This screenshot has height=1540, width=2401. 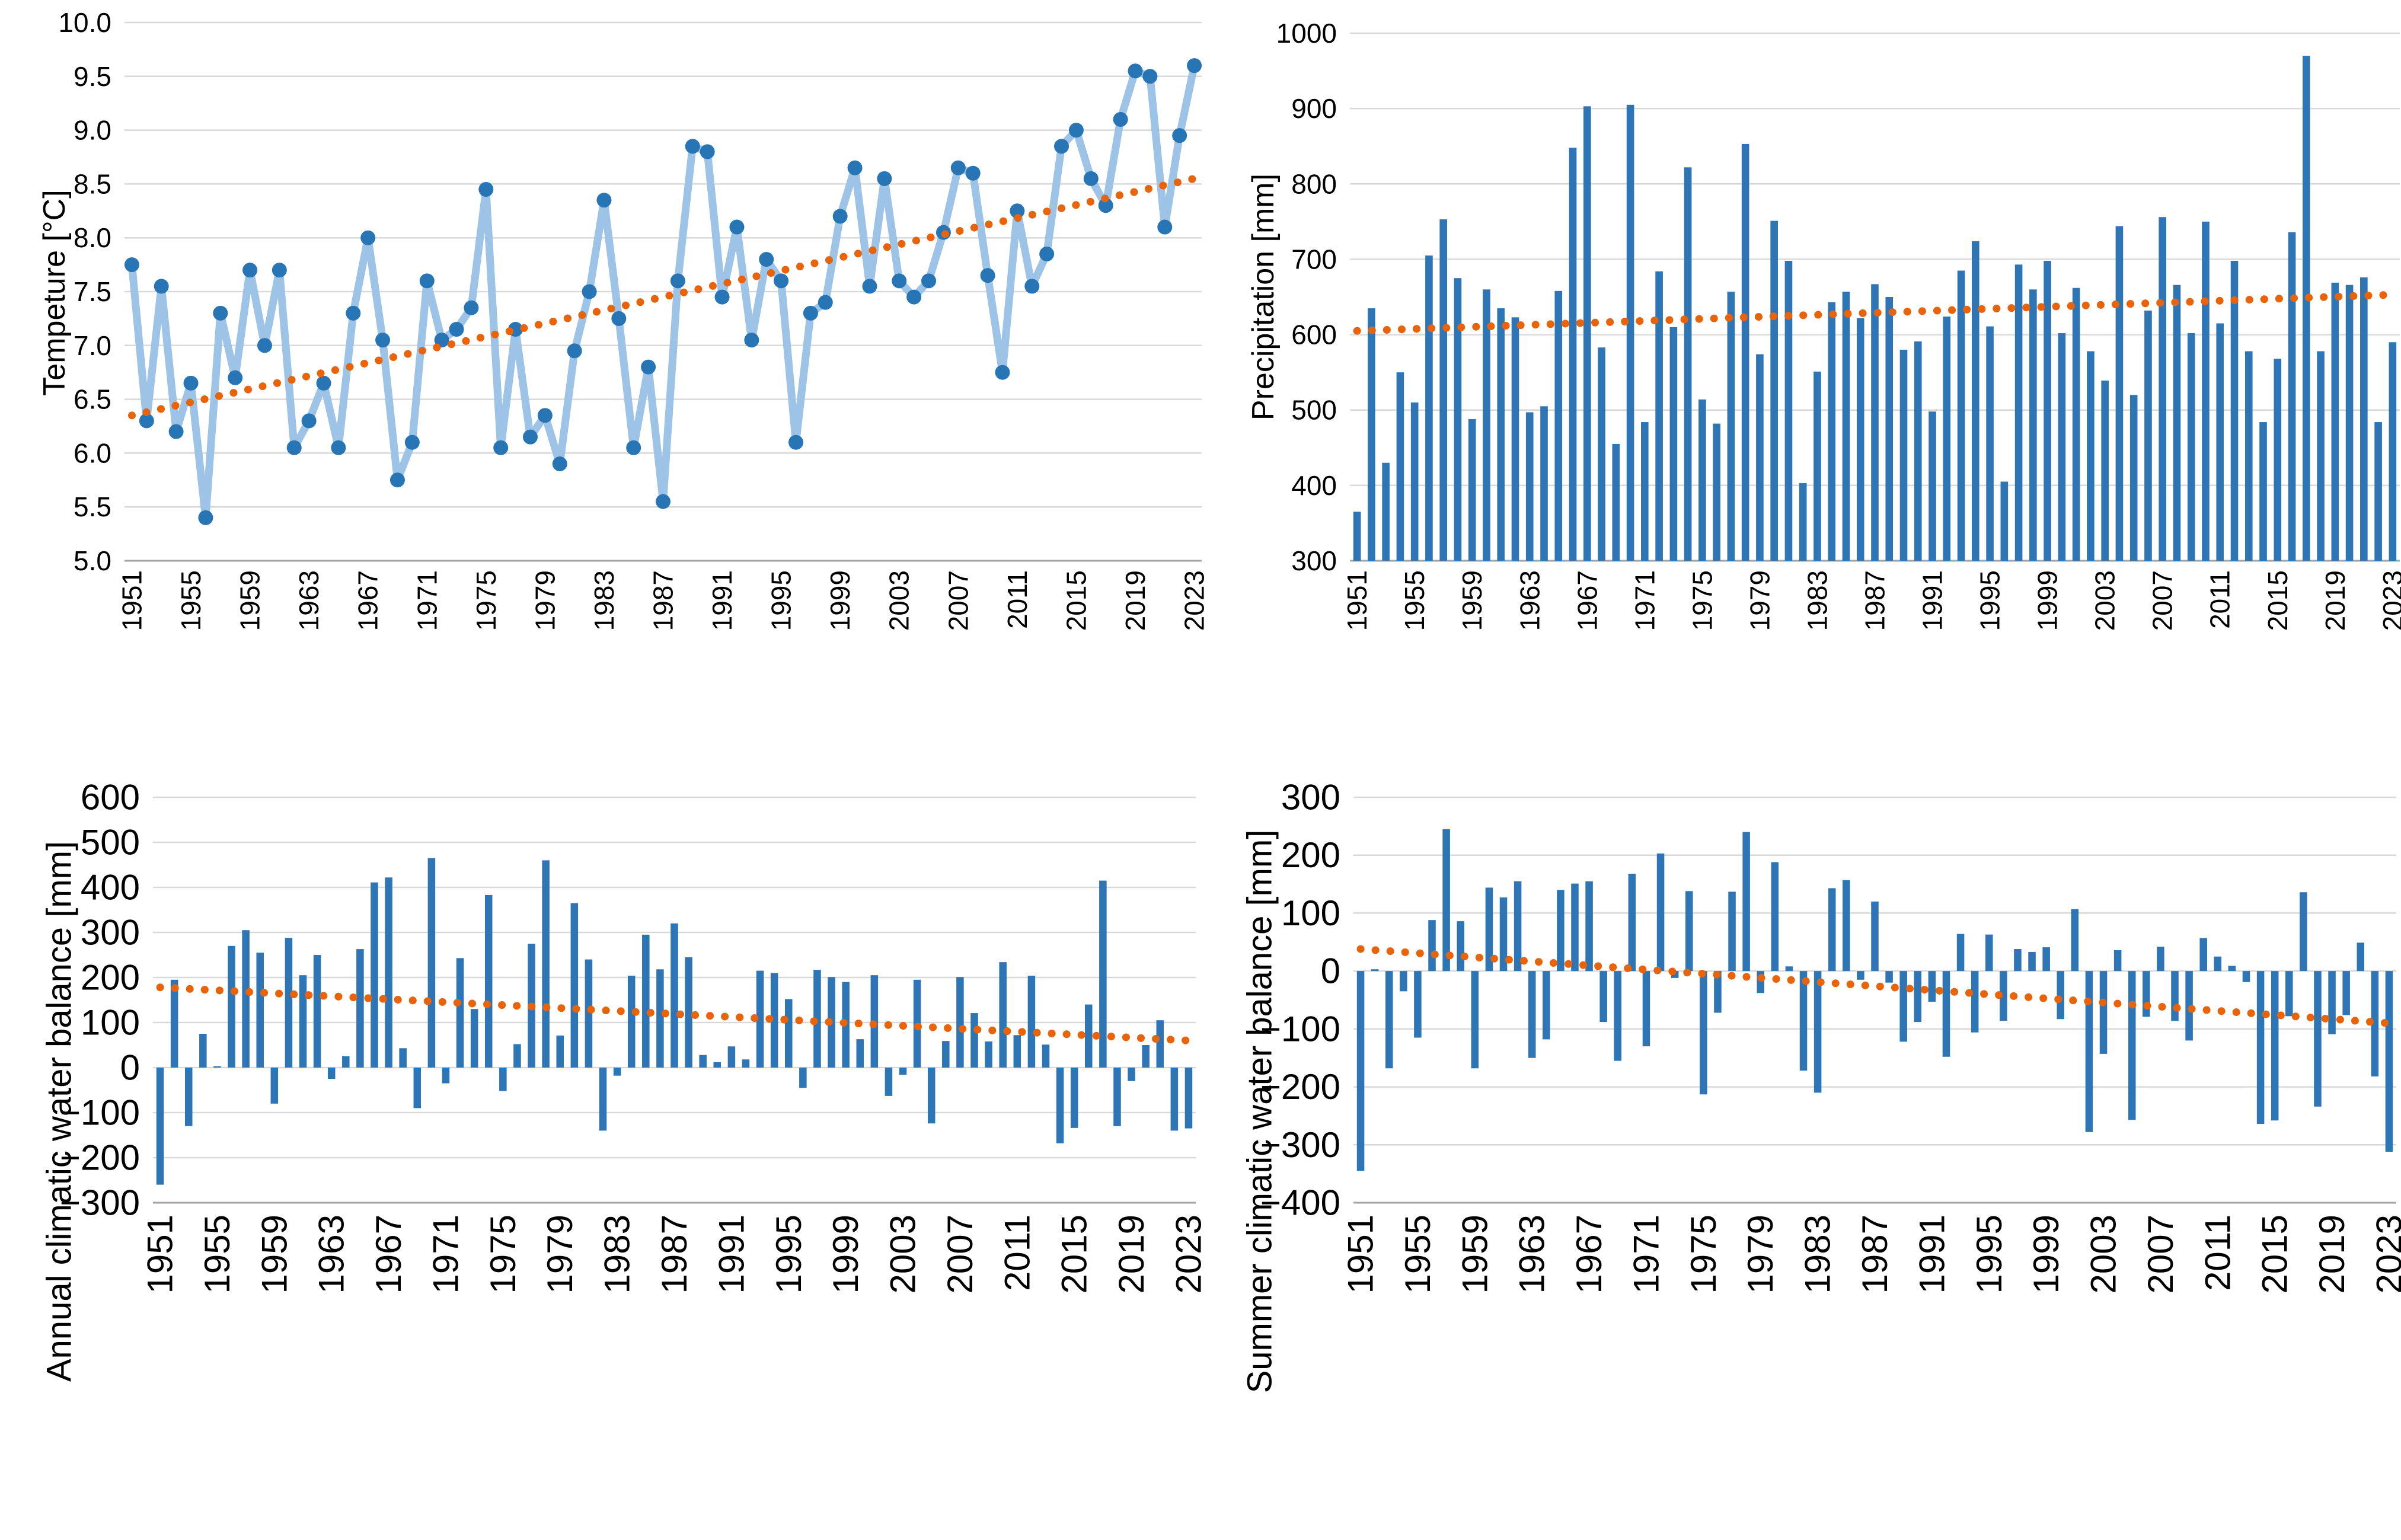 What do you see at coordinates (958, 600) in the screenshot?
I see `x-tick-label: 2007` at bounding box center [958, 600].